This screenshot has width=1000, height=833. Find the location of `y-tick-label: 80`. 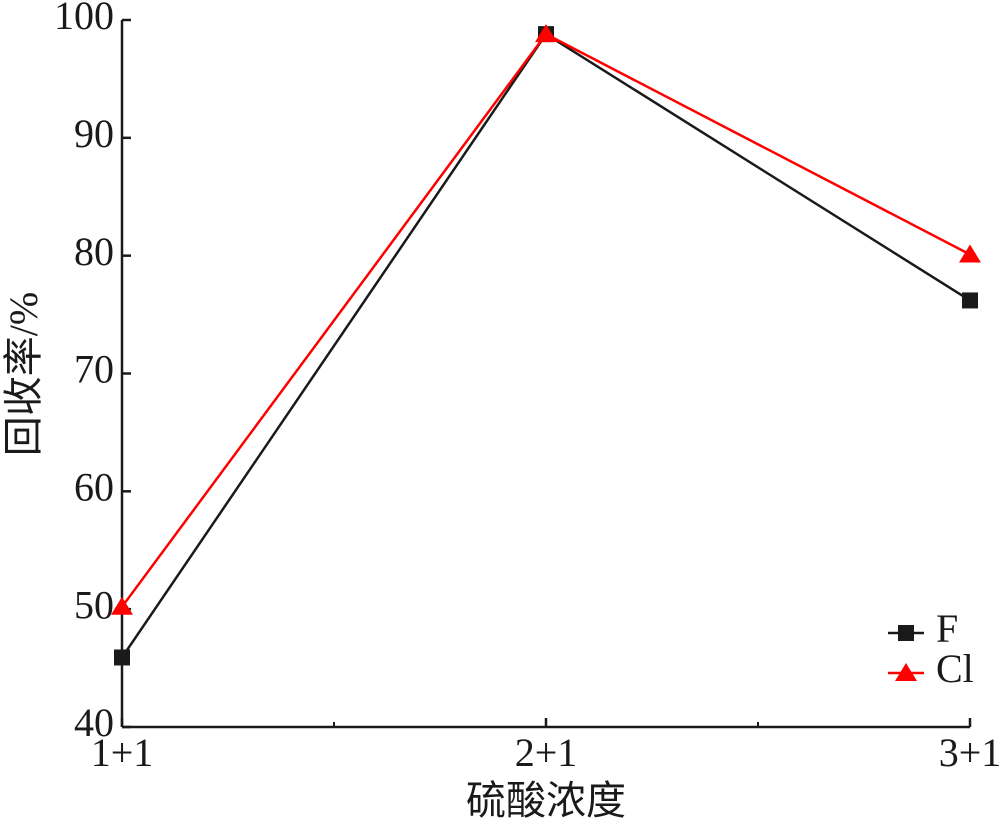

y-tick-label: 80 is located at coordinates (94, 251).